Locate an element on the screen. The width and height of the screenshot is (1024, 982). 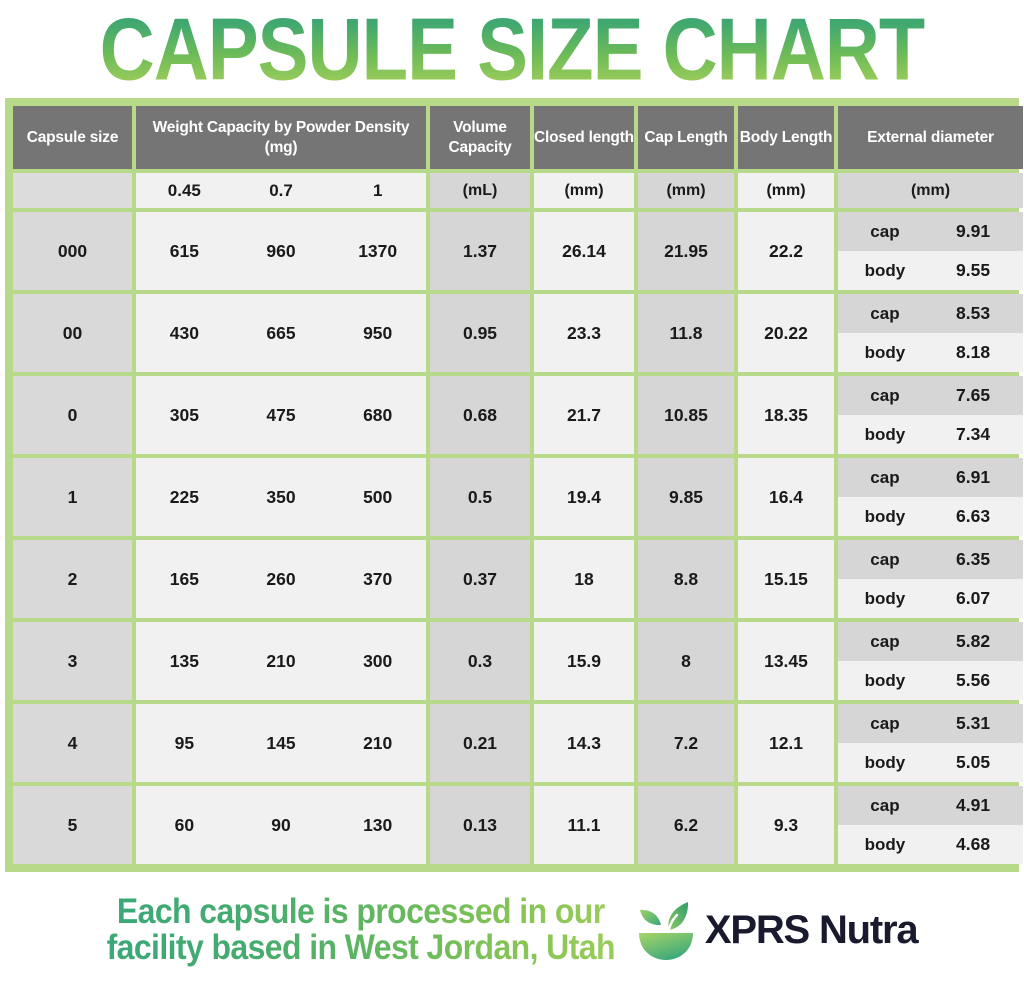
units-volume-capacity: (mL) is located at coordinates (480, 190).